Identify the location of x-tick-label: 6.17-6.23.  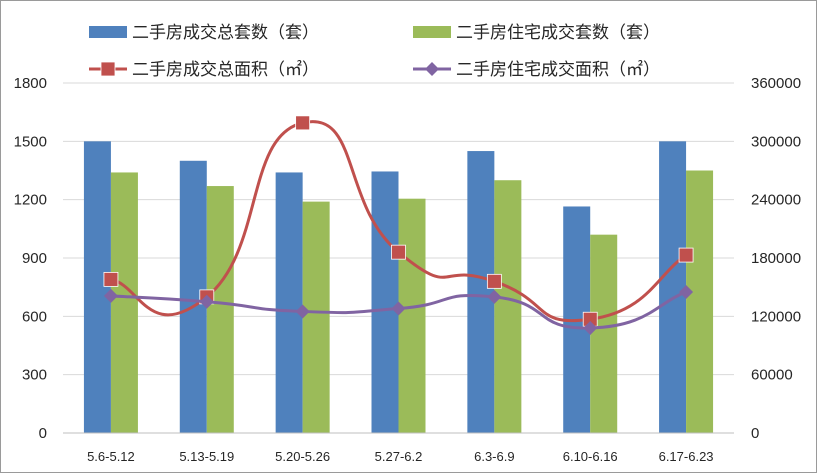
(686, 456).